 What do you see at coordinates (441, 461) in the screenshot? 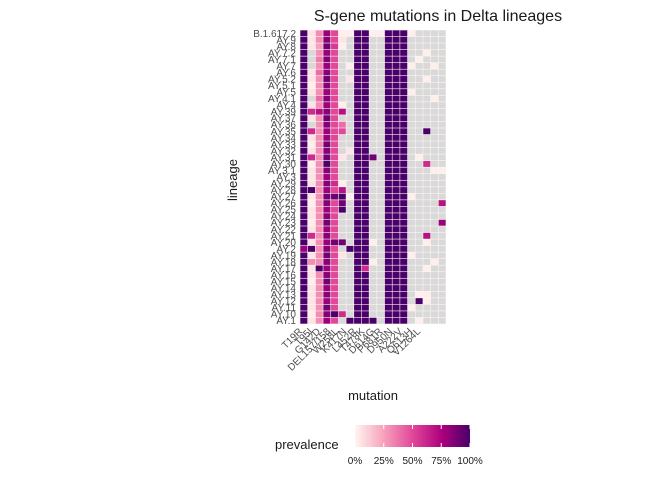
I see `legend-tick-label: 75%` at bounding box center [441, 461].